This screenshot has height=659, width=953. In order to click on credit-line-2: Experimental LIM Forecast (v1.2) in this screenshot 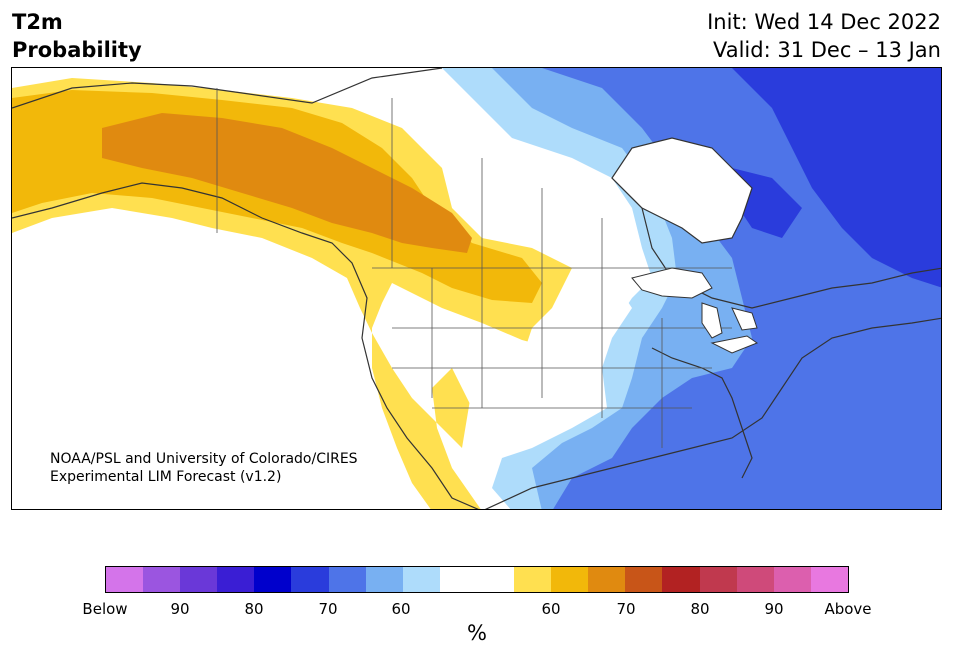, I will do `click(165, 477)`.